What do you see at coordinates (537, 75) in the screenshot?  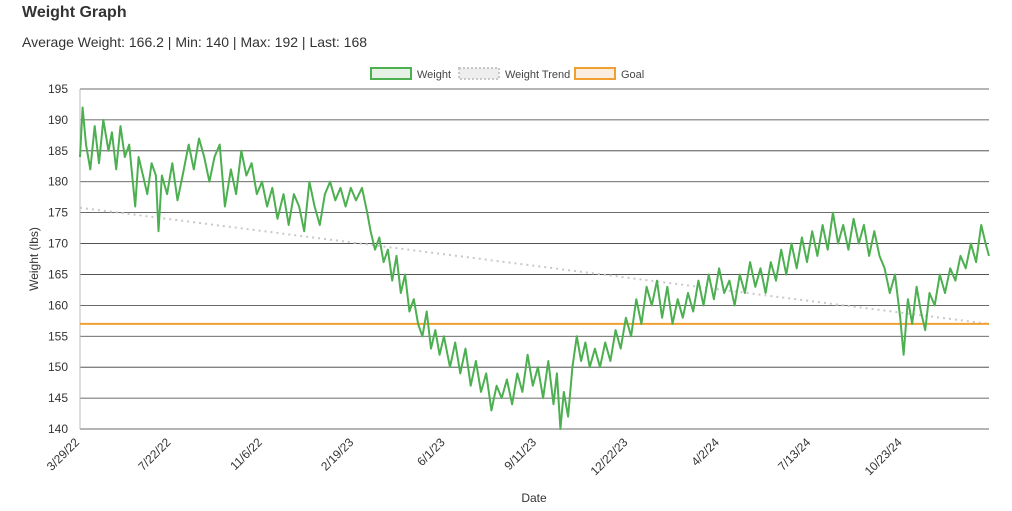 I see `legend-label: Weight Trend` at bounding box center [537, 75].